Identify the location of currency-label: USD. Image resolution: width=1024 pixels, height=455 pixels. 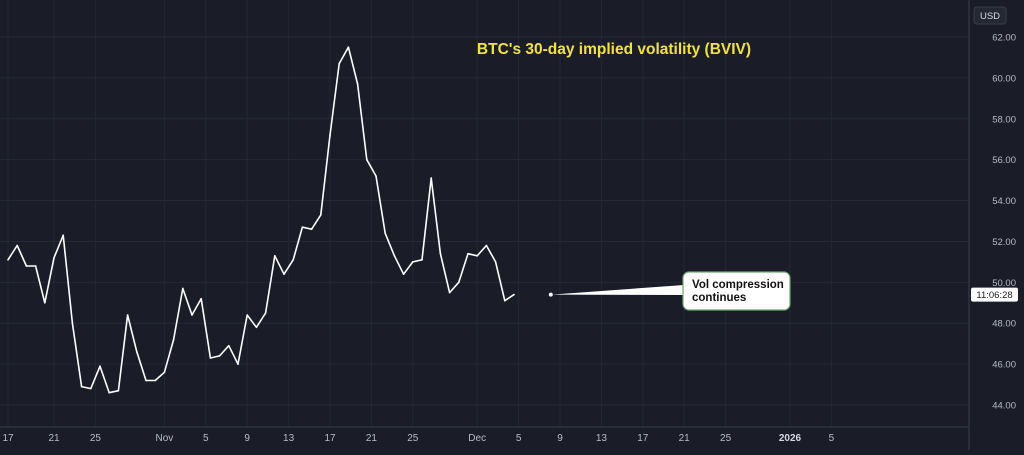
(990, 16).